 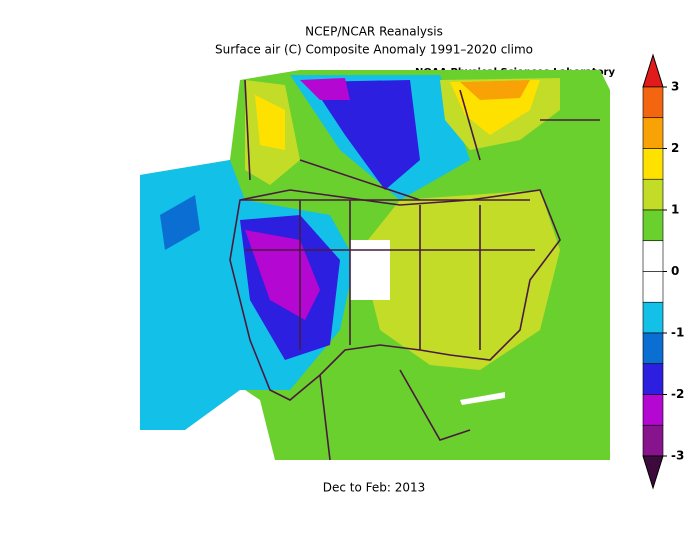 I want to click on anomaly-purple, so click(x=282, y=275).